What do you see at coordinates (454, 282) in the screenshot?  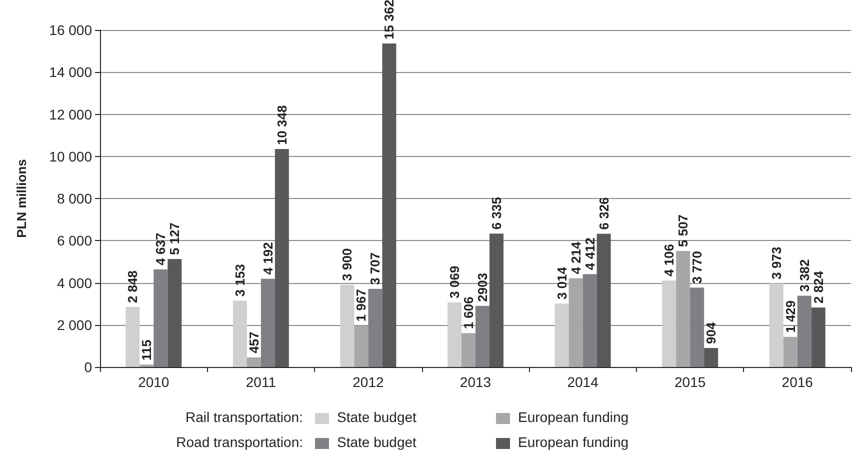 I see `data-label: 3 069` at bounding box center [454, 282].